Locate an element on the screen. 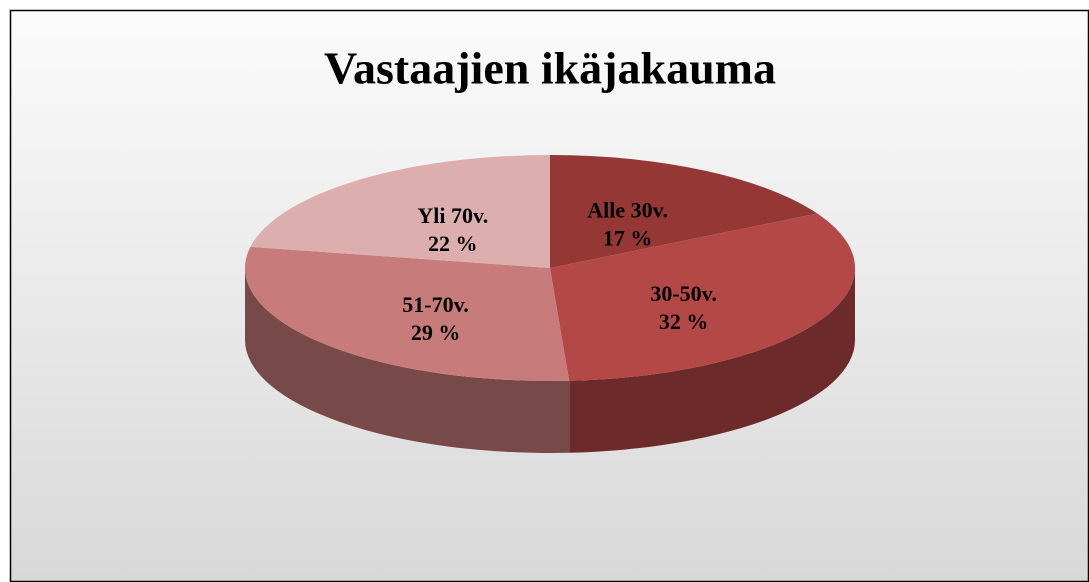  slice-label: Yli 70v. is located at coordinates (452, 215).